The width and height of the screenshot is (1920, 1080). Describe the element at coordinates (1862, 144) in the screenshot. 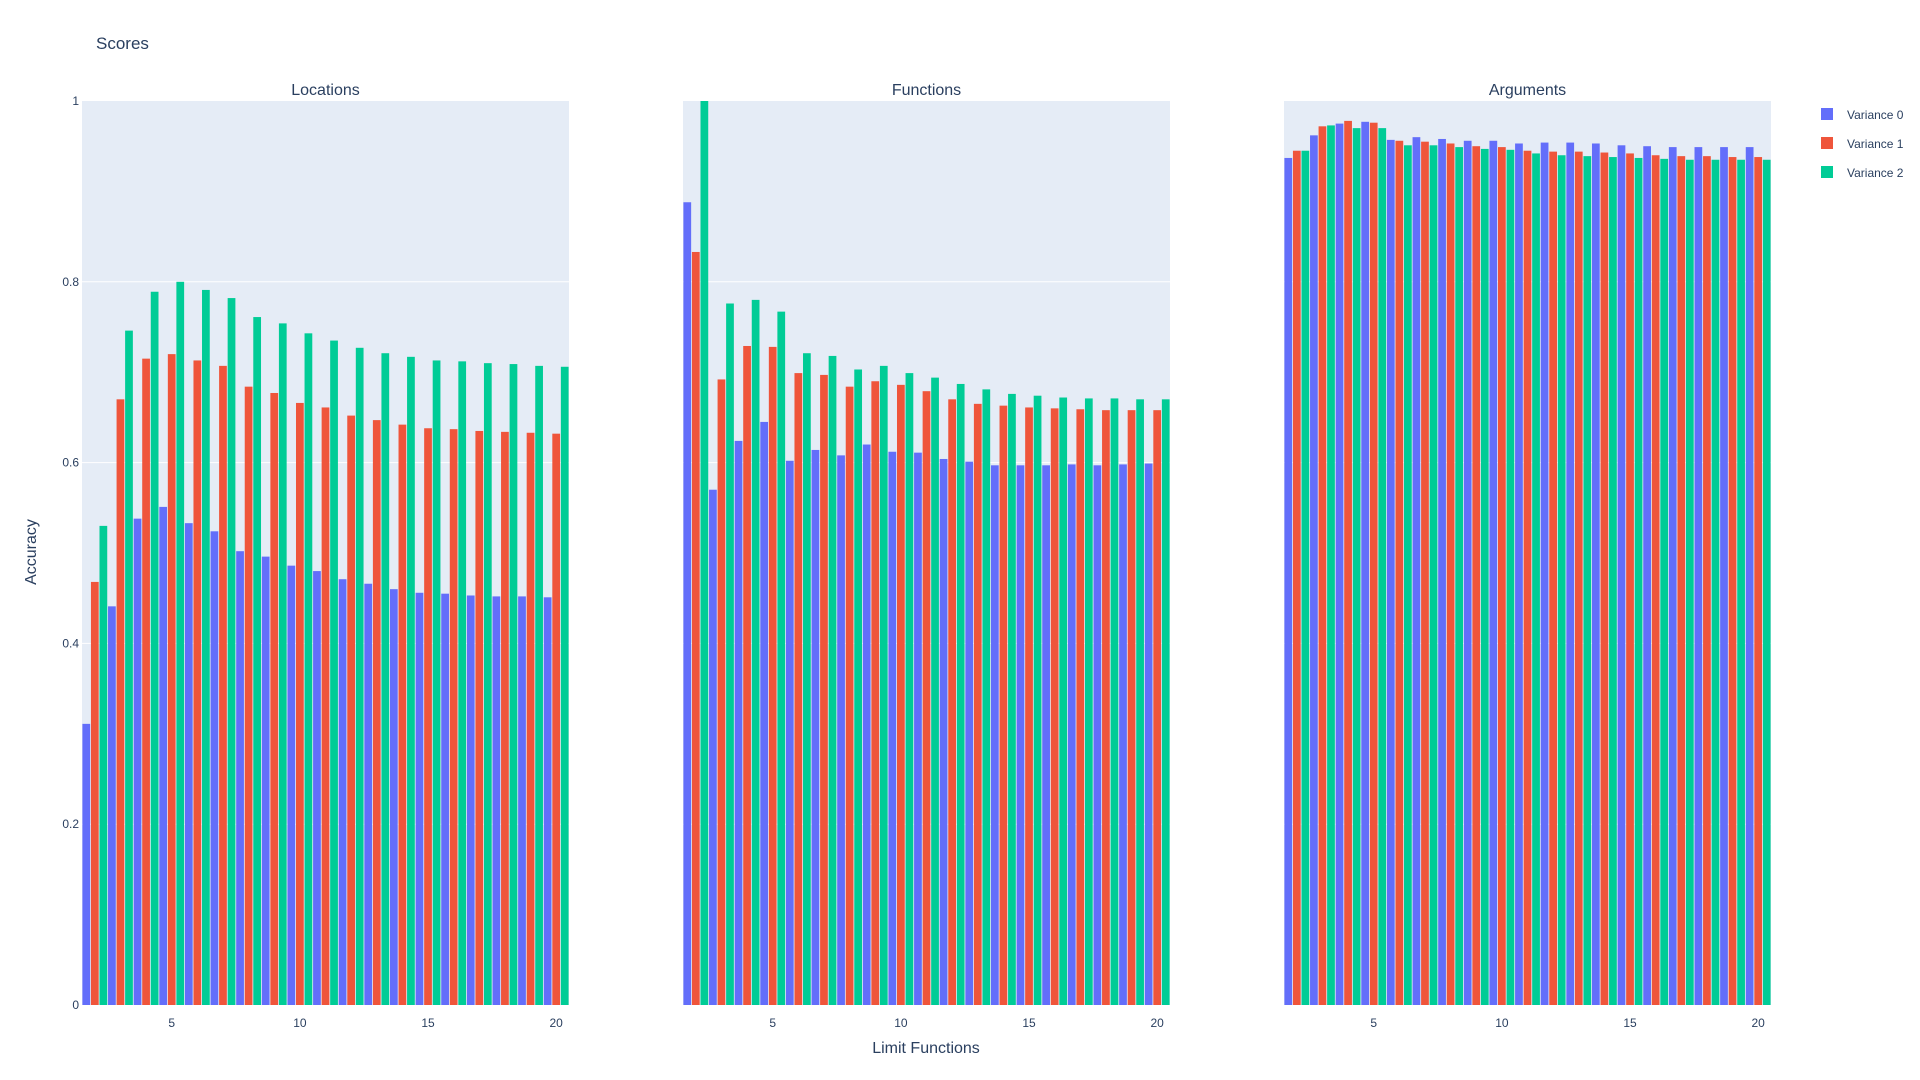

I see `legend: Variance 0 Variance 1 Variance 2` at that location.